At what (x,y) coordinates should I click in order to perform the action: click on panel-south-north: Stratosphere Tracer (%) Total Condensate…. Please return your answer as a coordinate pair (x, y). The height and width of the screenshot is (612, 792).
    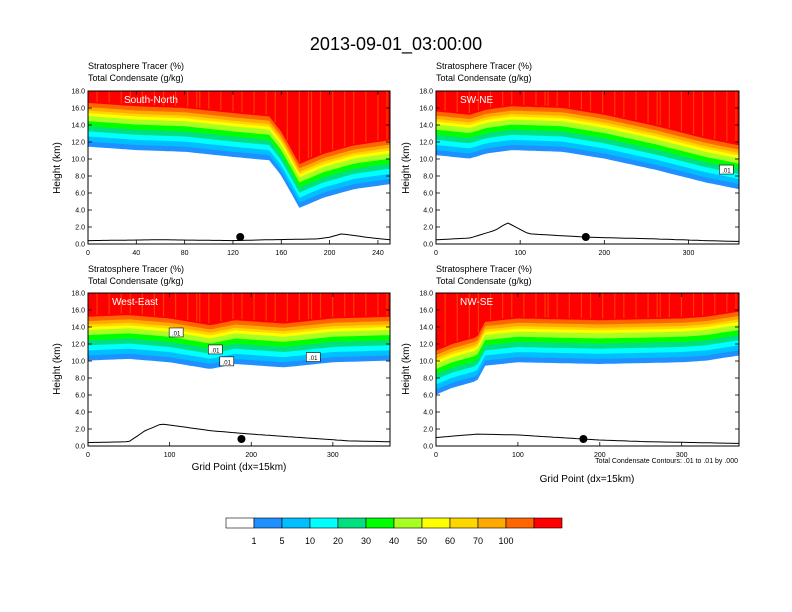
    Looking at the image, I should click on (221, 159).